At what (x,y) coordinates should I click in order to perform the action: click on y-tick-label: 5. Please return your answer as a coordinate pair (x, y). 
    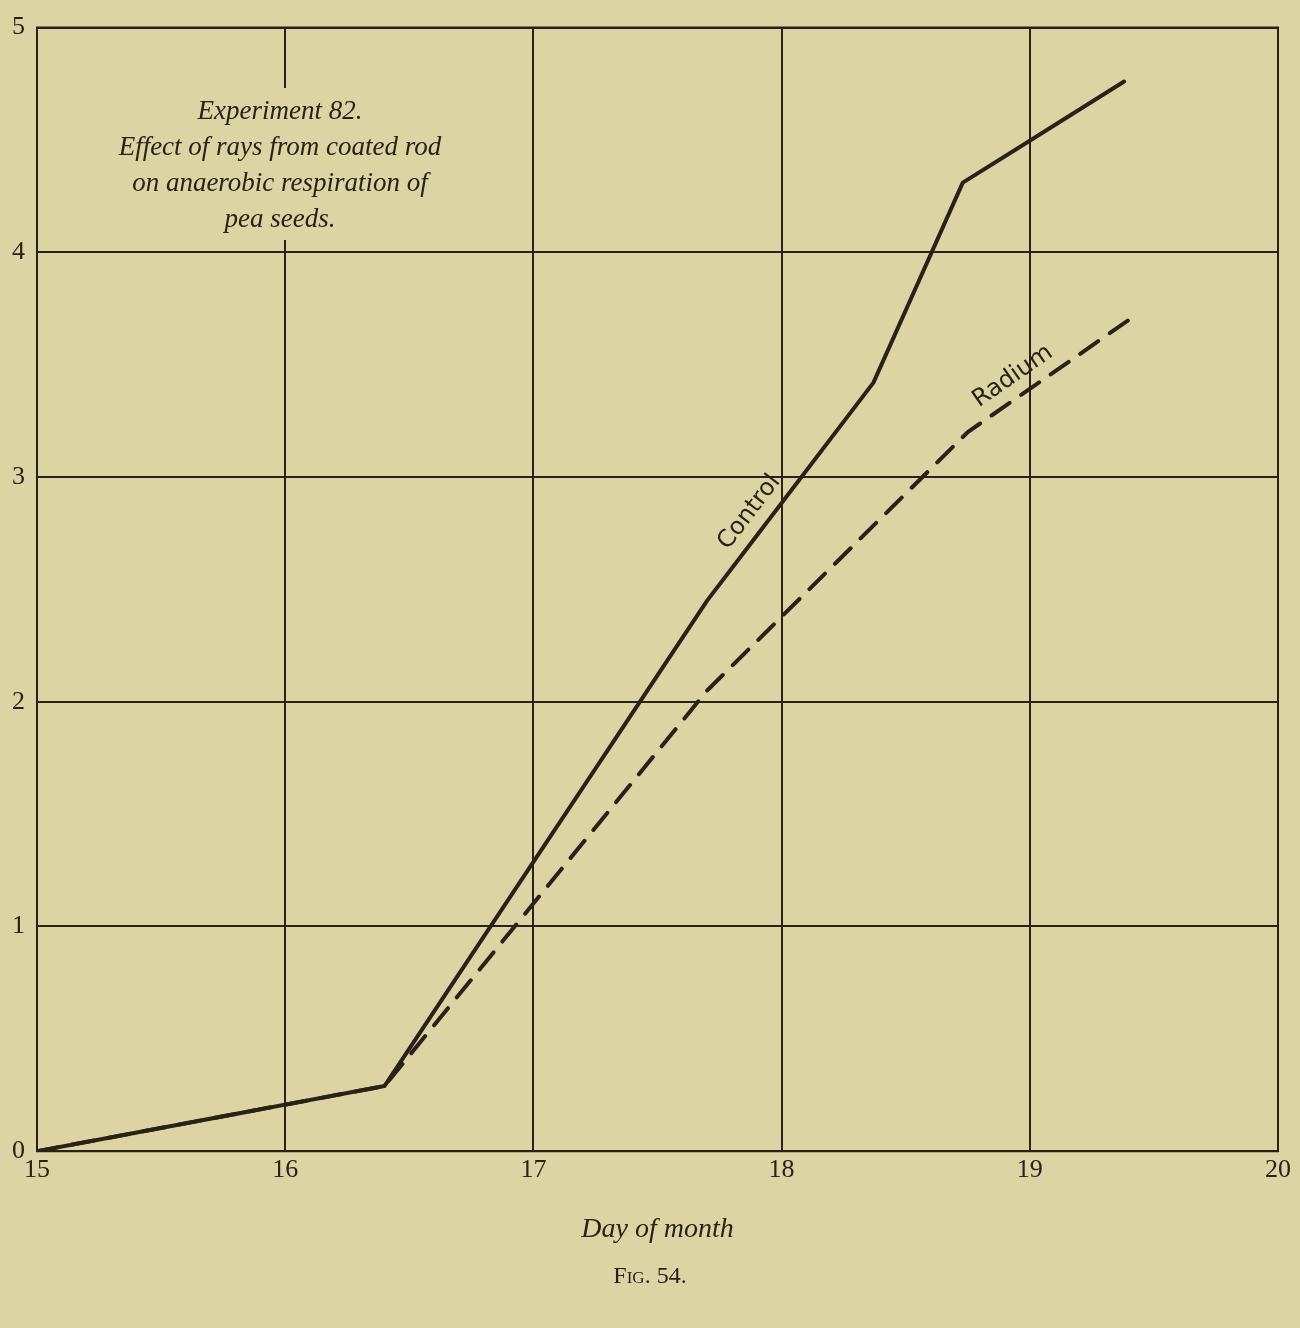
    Looking at the image, I should click on (18, 26).